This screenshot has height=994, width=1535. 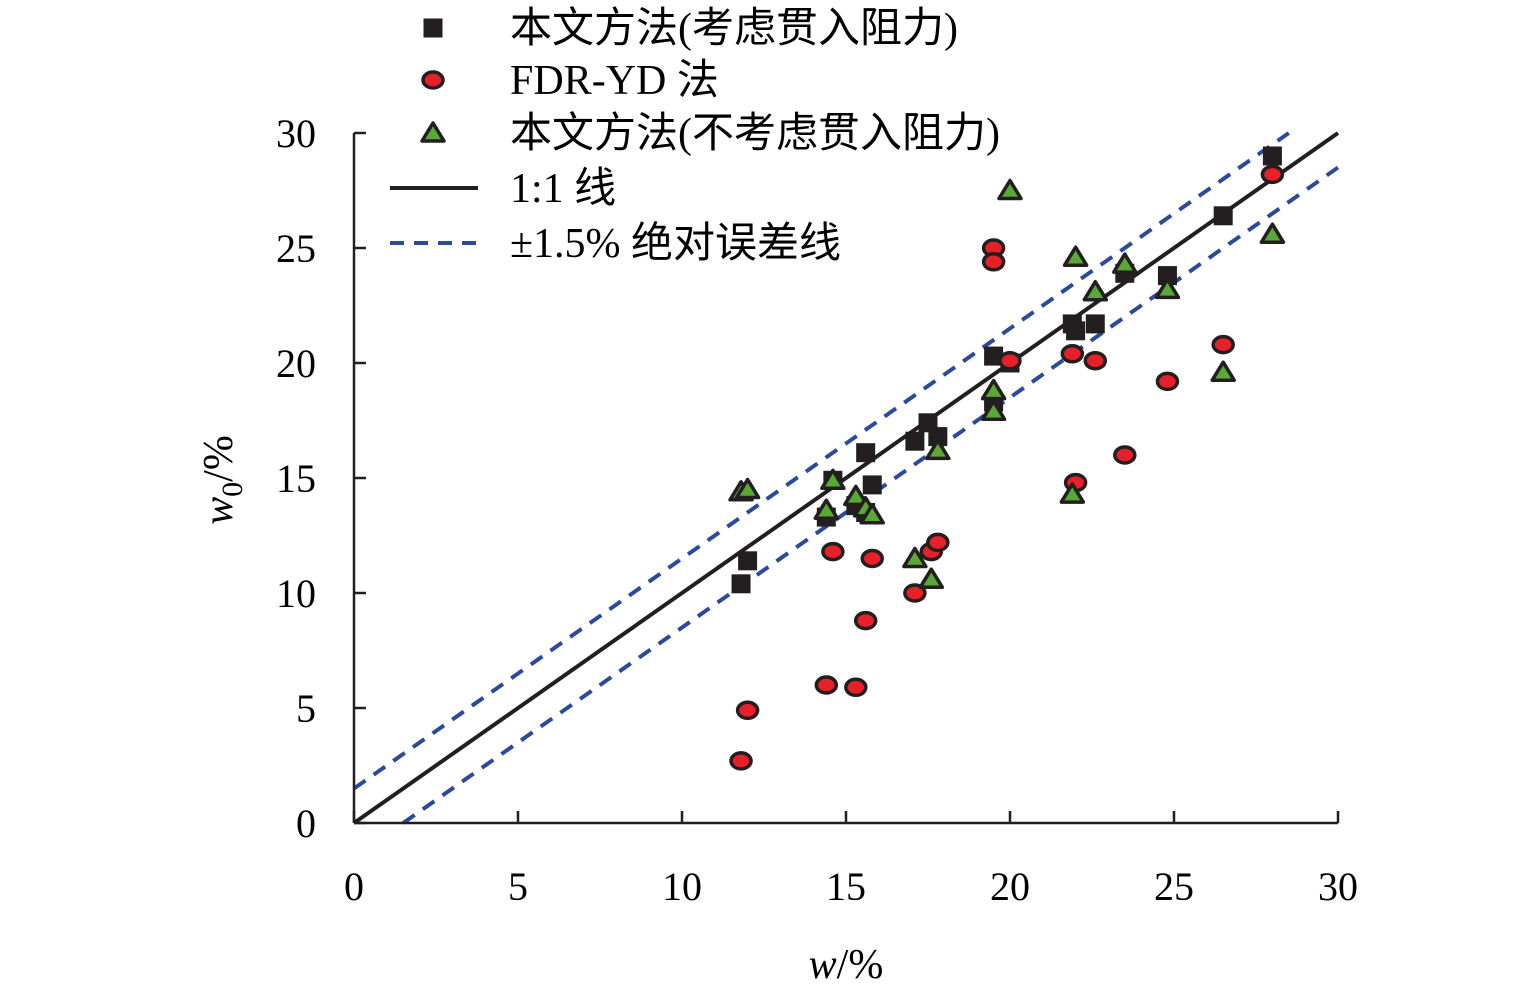 I want to click on y-tick-label: 15, so click(x=296, y=478).